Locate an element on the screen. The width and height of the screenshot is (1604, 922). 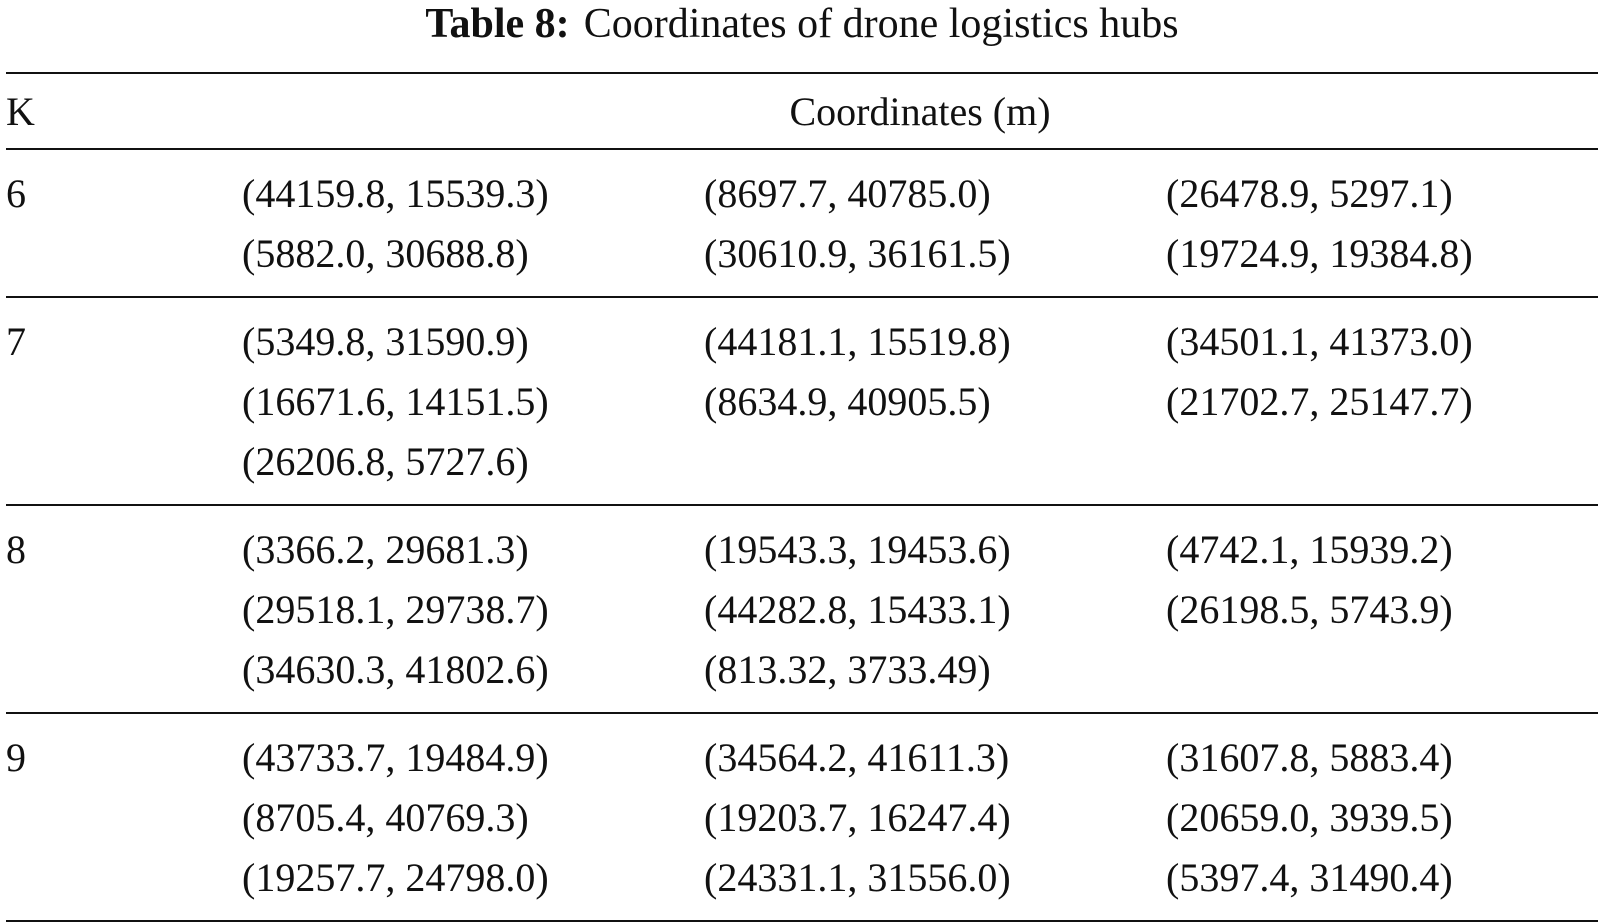
k-cell: 6 is located at coordinates (124, 223).